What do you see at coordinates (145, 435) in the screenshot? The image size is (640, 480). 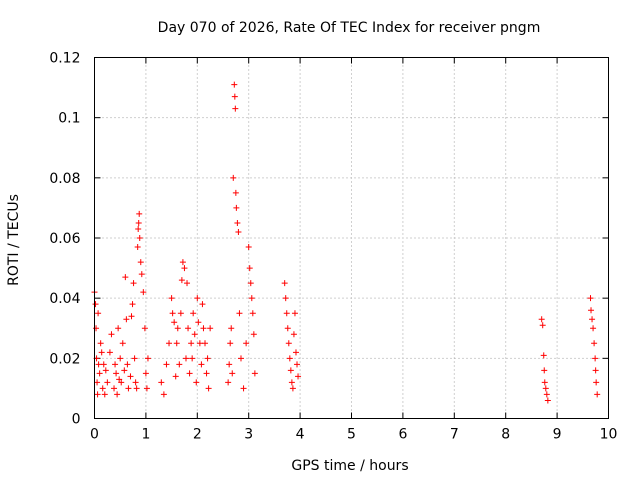 I see `x-tick-label: 1` at bounding box center [145, 435].